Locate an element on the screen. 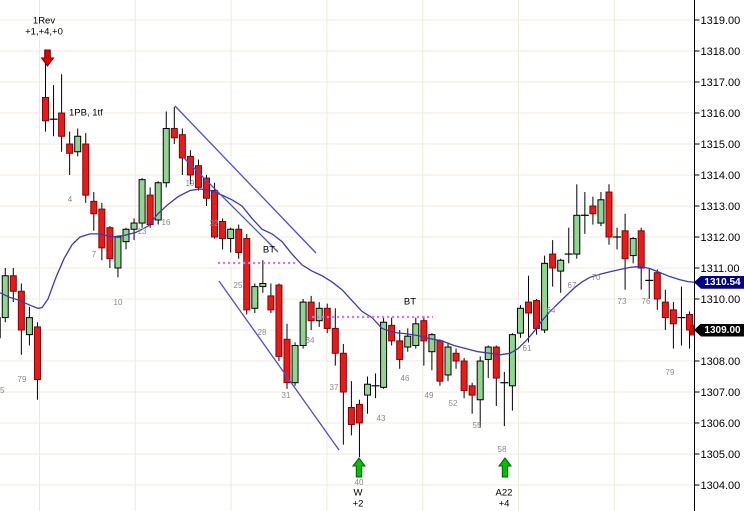 This screenshot has height=511, width=744. svg-text: 52 is located at coordinates (453, 403).